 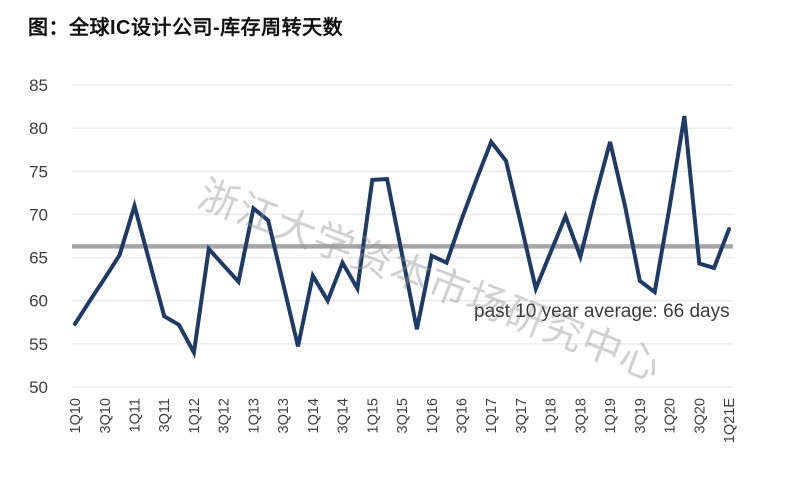 I want to click on y-tick-label: 65, so click(x=38, y=258).